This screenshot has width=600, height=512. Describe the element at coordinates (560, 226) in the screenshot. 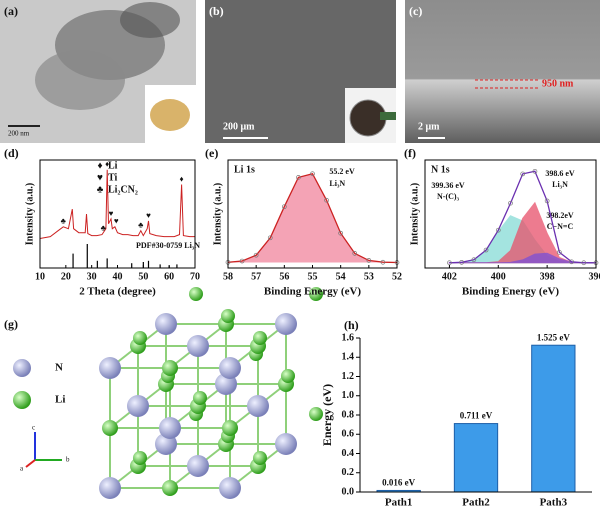

I see `peak-name: C−N=C` at that location.